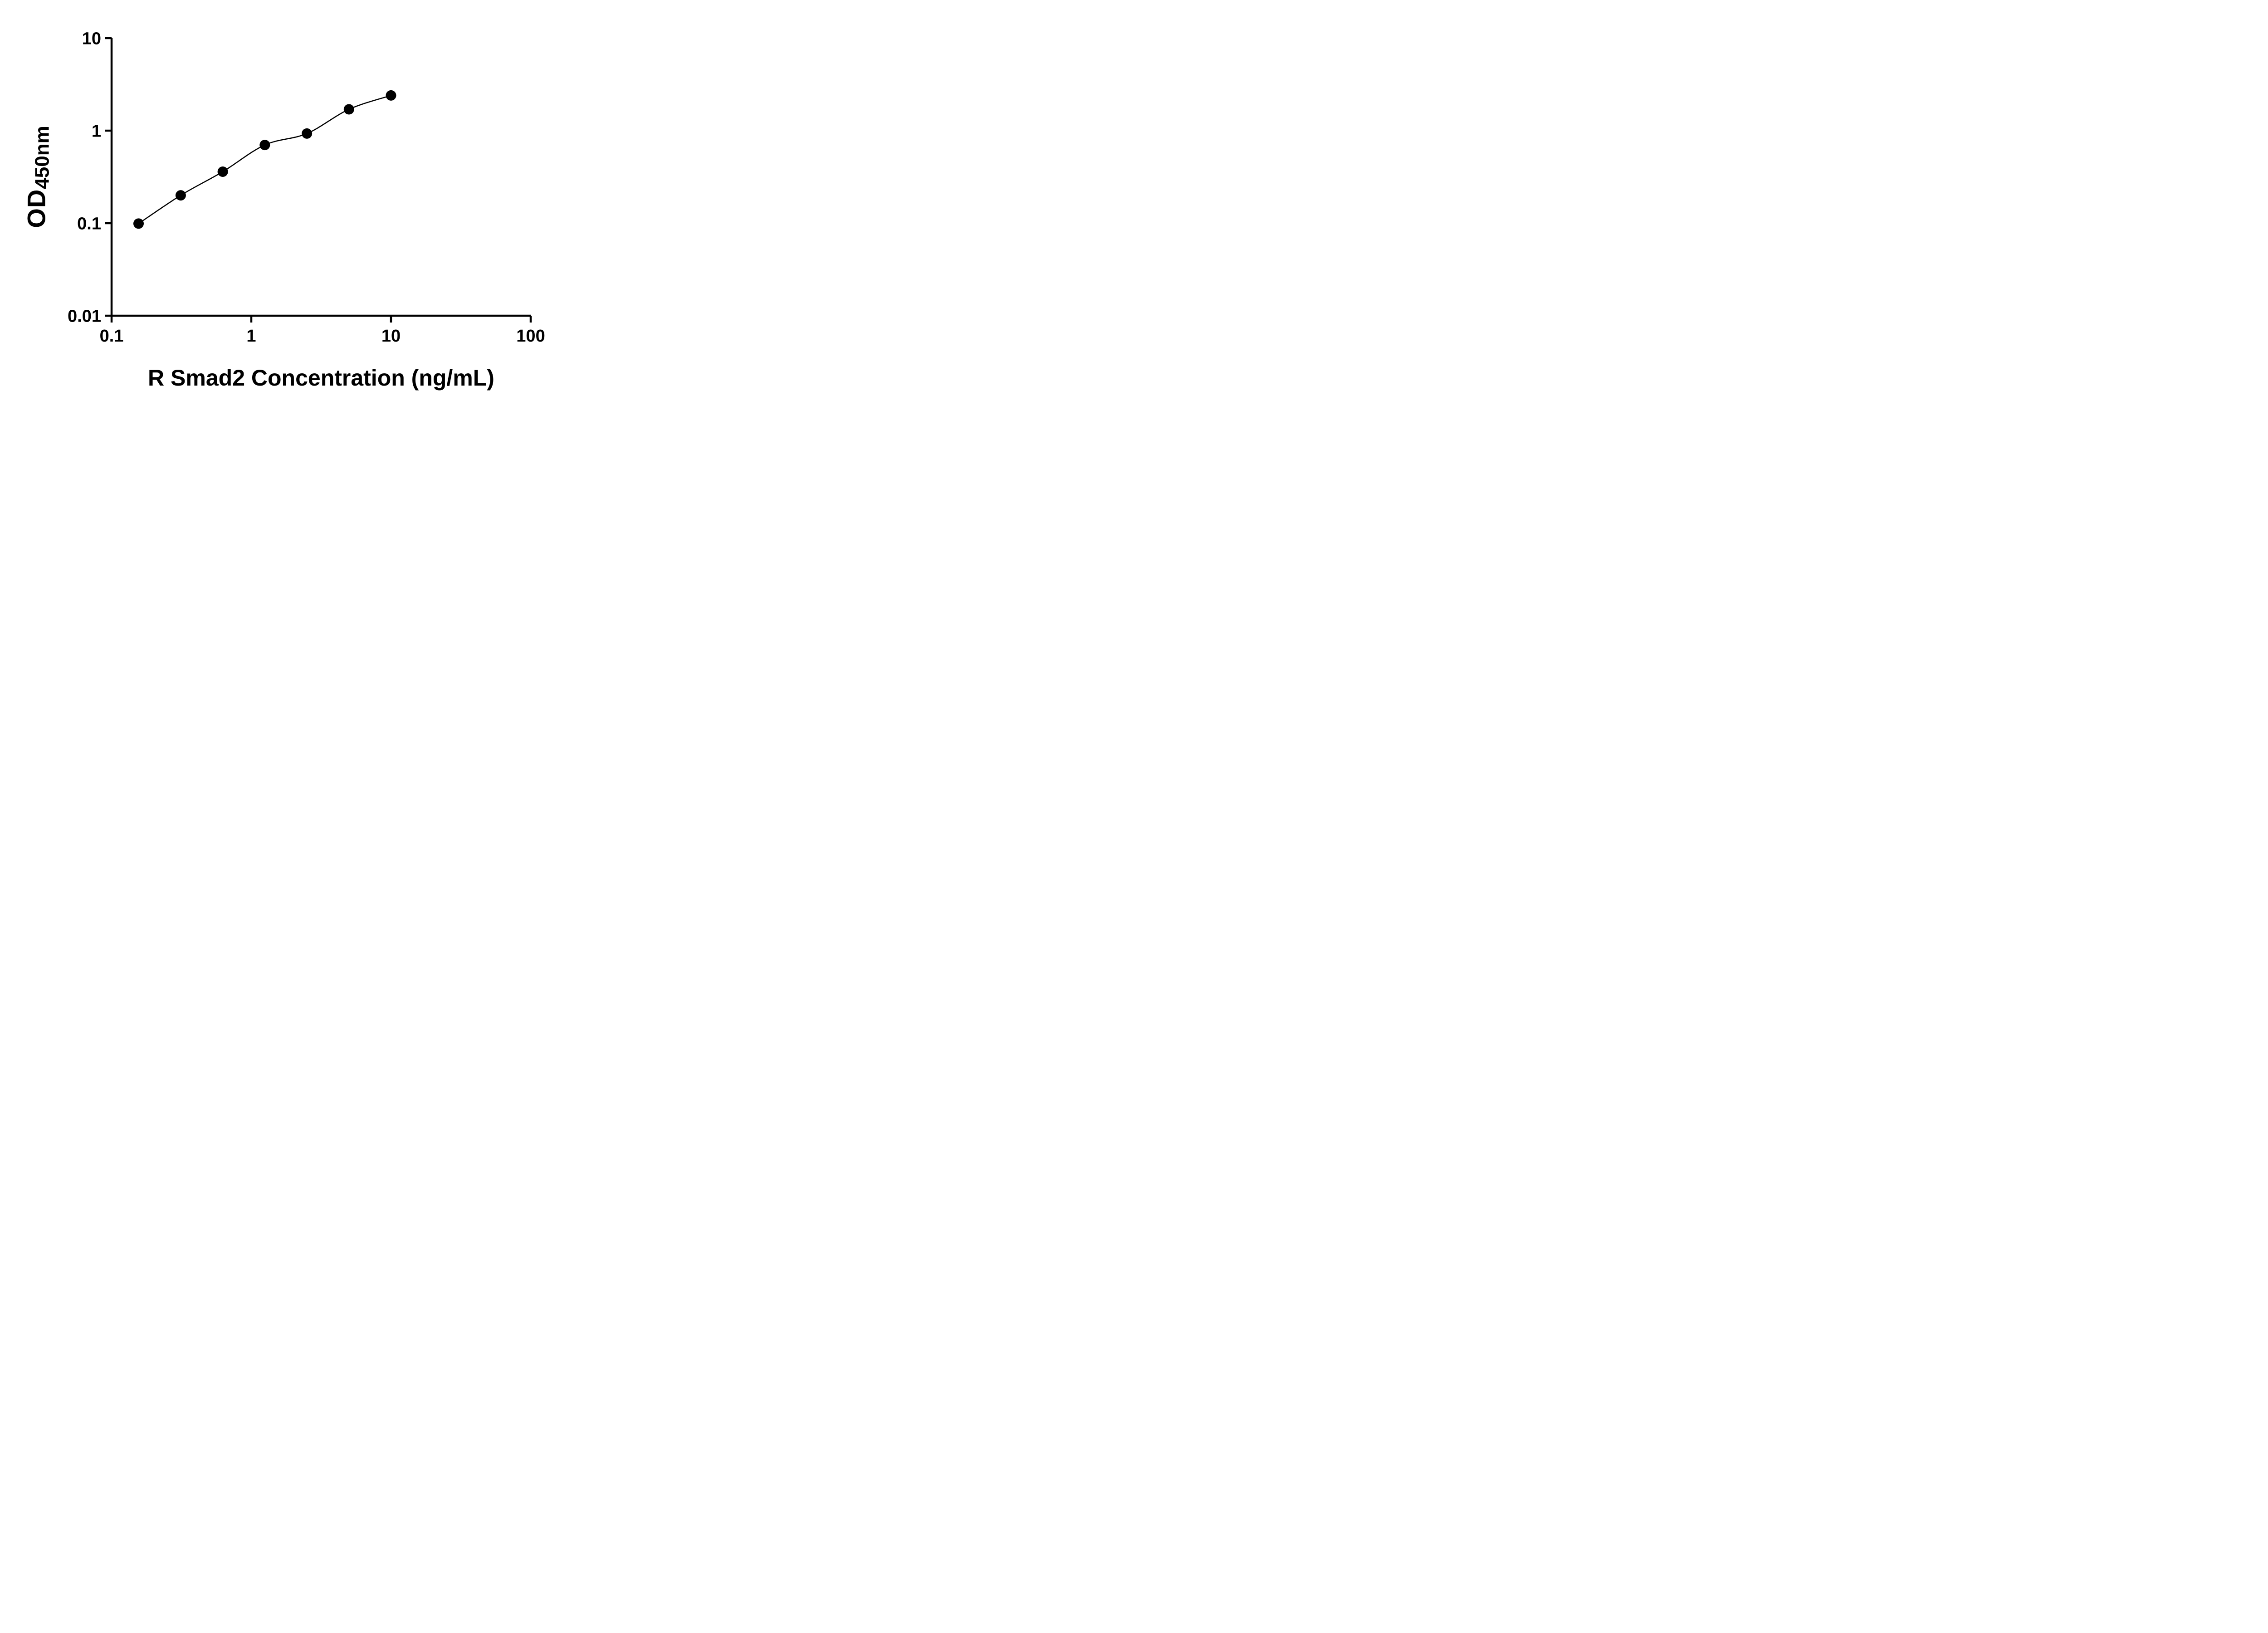 The image size is (2268, 1633). I want to click on fit-curve, so click(264, 159).